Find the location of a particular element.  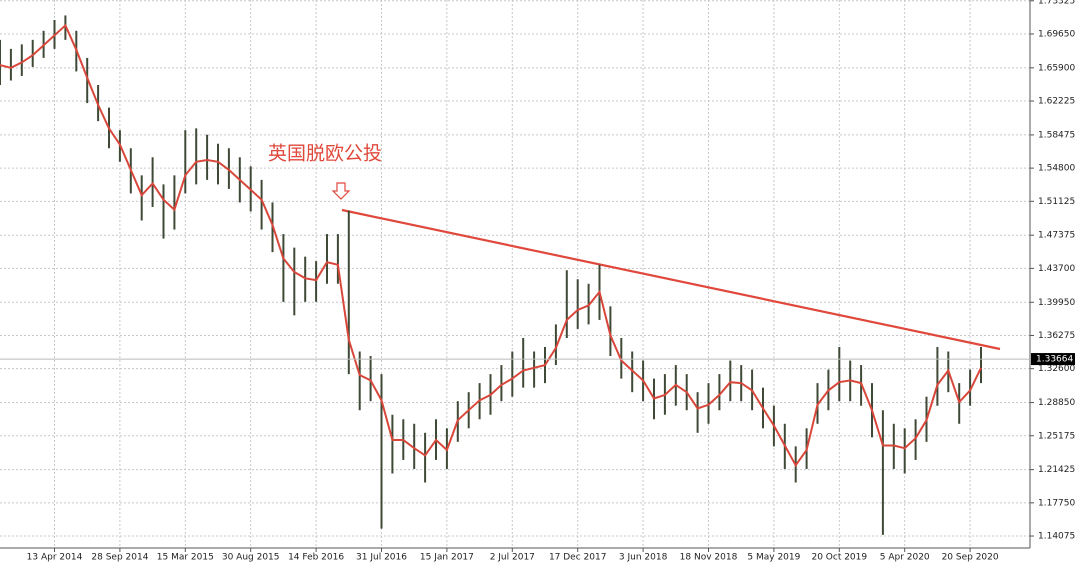

x-tick-label: 17 Dec 2017 is located at coordinates (578, 558).